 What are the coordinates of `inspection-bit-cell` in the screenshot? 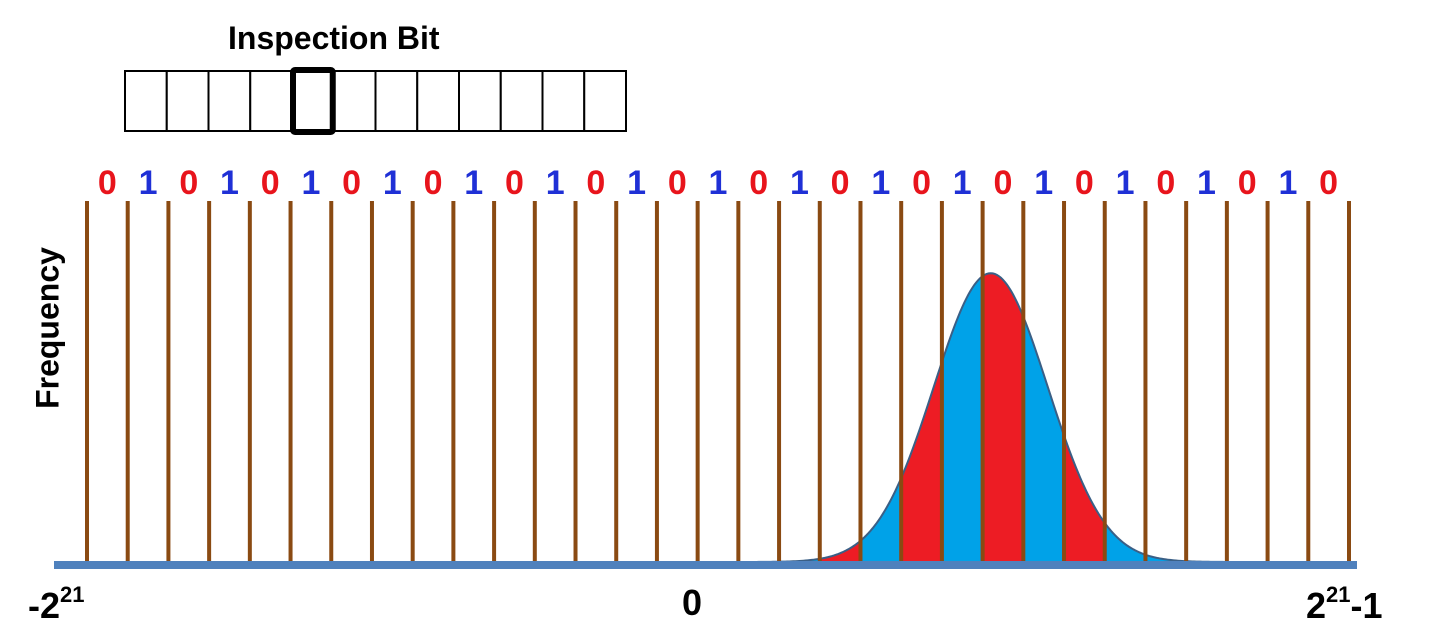 It's located at (313, 101).